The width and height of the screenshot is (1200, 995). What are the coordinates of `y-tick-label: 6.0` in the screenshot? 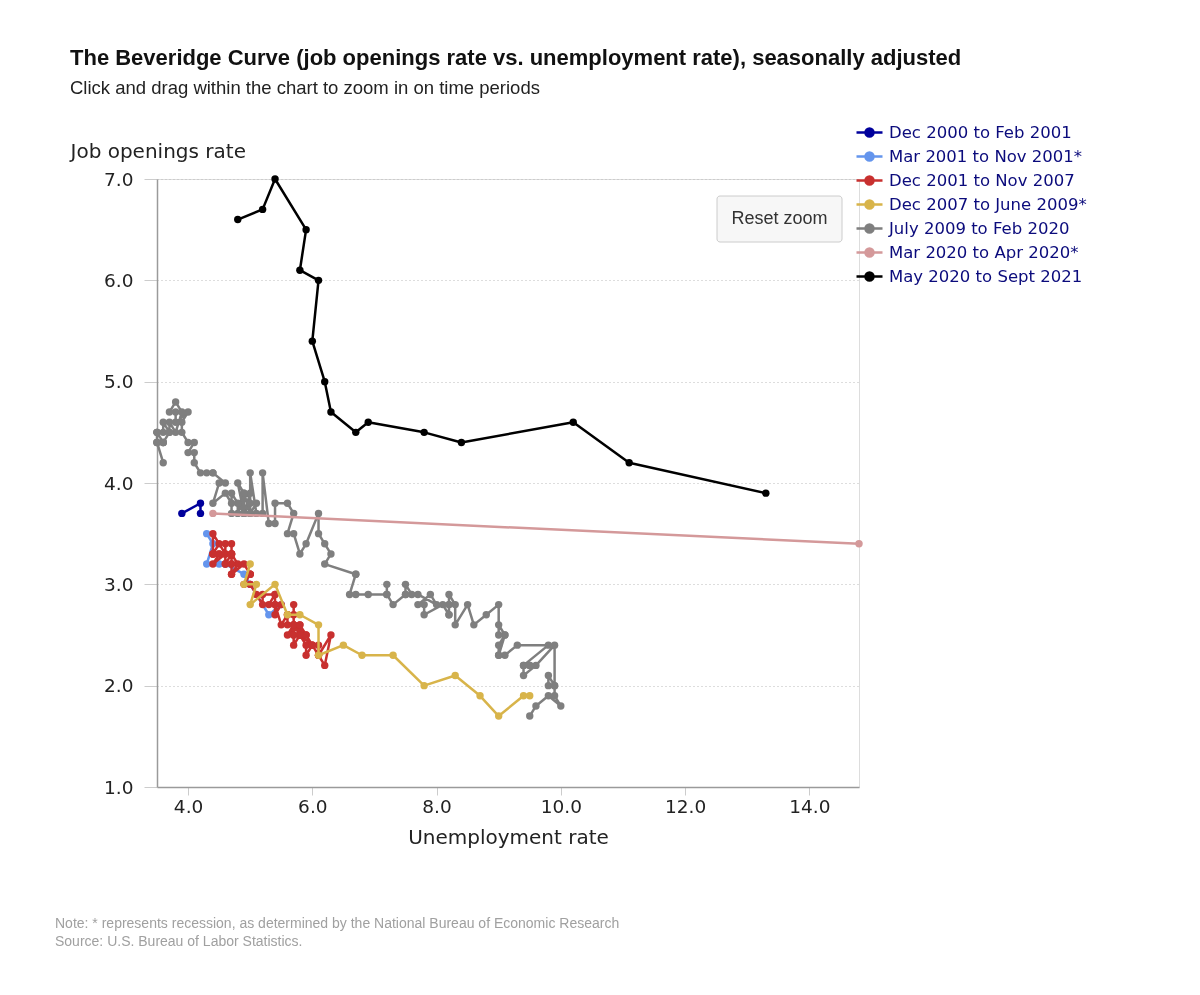 It's located at (119, 280).